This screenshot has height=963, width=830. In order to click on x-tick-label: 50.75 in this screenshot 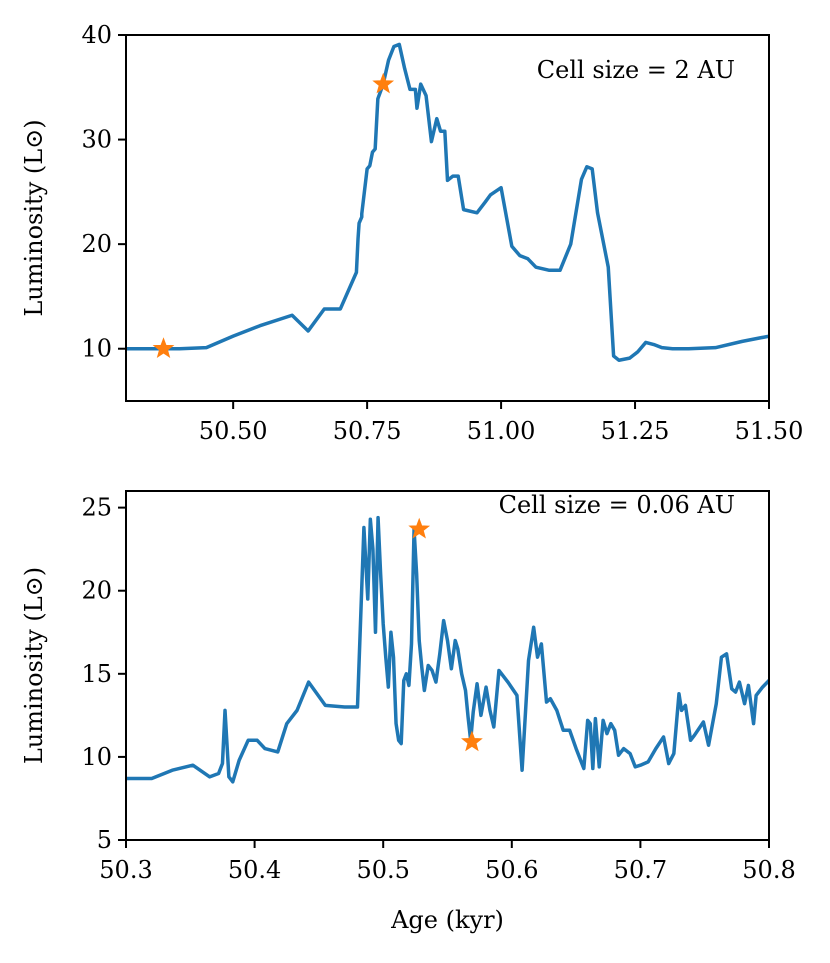, I will do `click(367, 431)`.